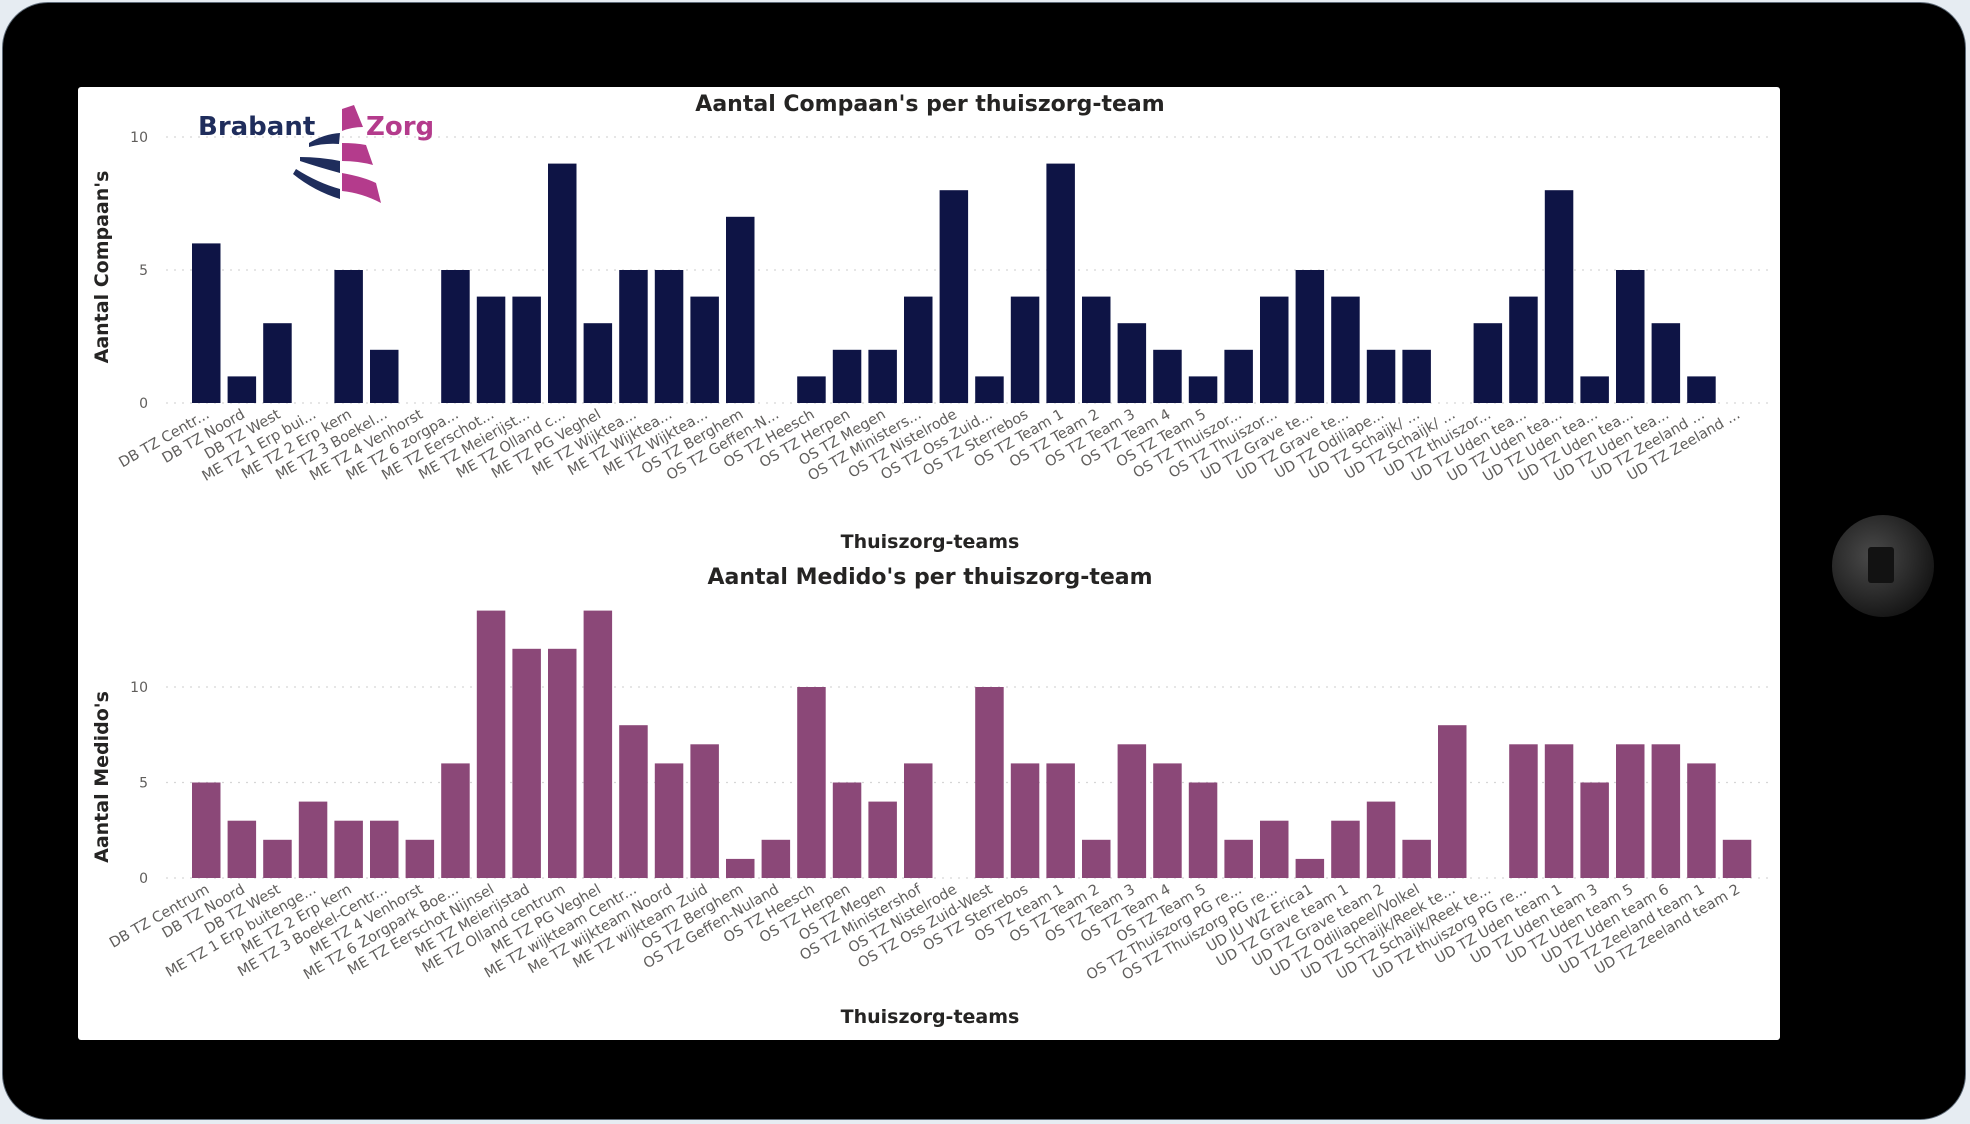 The width and height of the screenshot is (1970, 1124). What do you see at coordinates (316, 154) in the screenshot?
I see `brabantzorg-logo: Brabant Zorg` at bounding box center [316, 154].